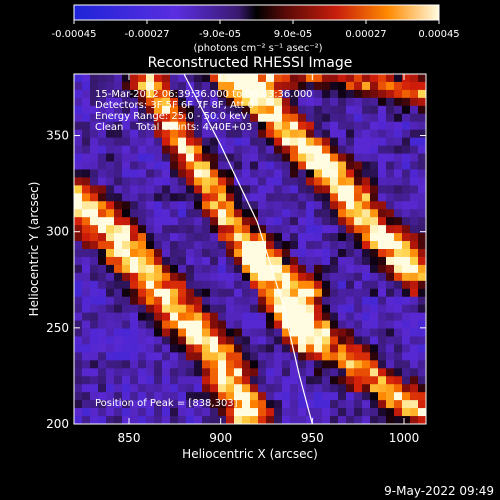 Image resolution: width=500 pixels, height=500 pixels. What do you see at coordinates (147, 34) in the screenshot?
I see `colorbar-tick-label: -0.00027` at bounding box center [147, 34].